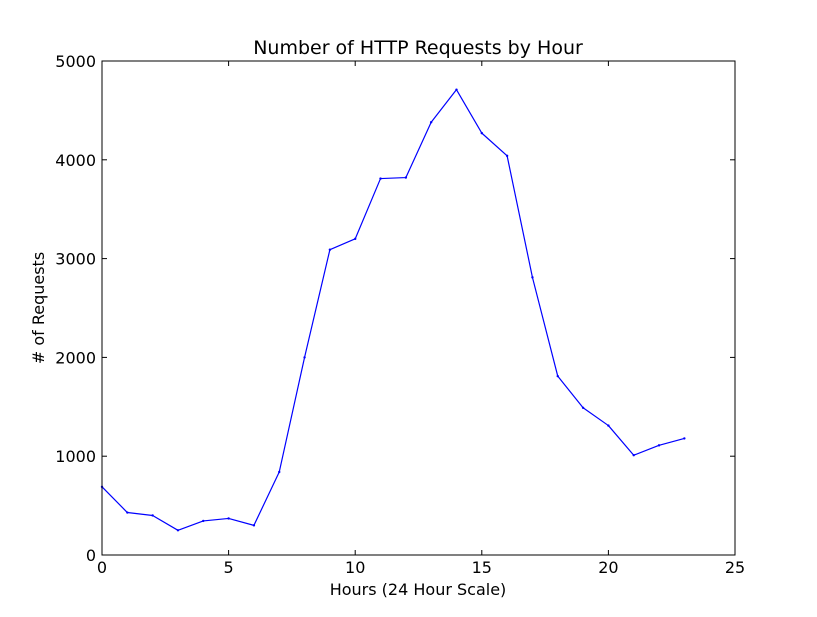  What do you see at coordinates (355, 567) in the screenshot?
I see `x-tick-label: 10` at bounding box center [355, 567].